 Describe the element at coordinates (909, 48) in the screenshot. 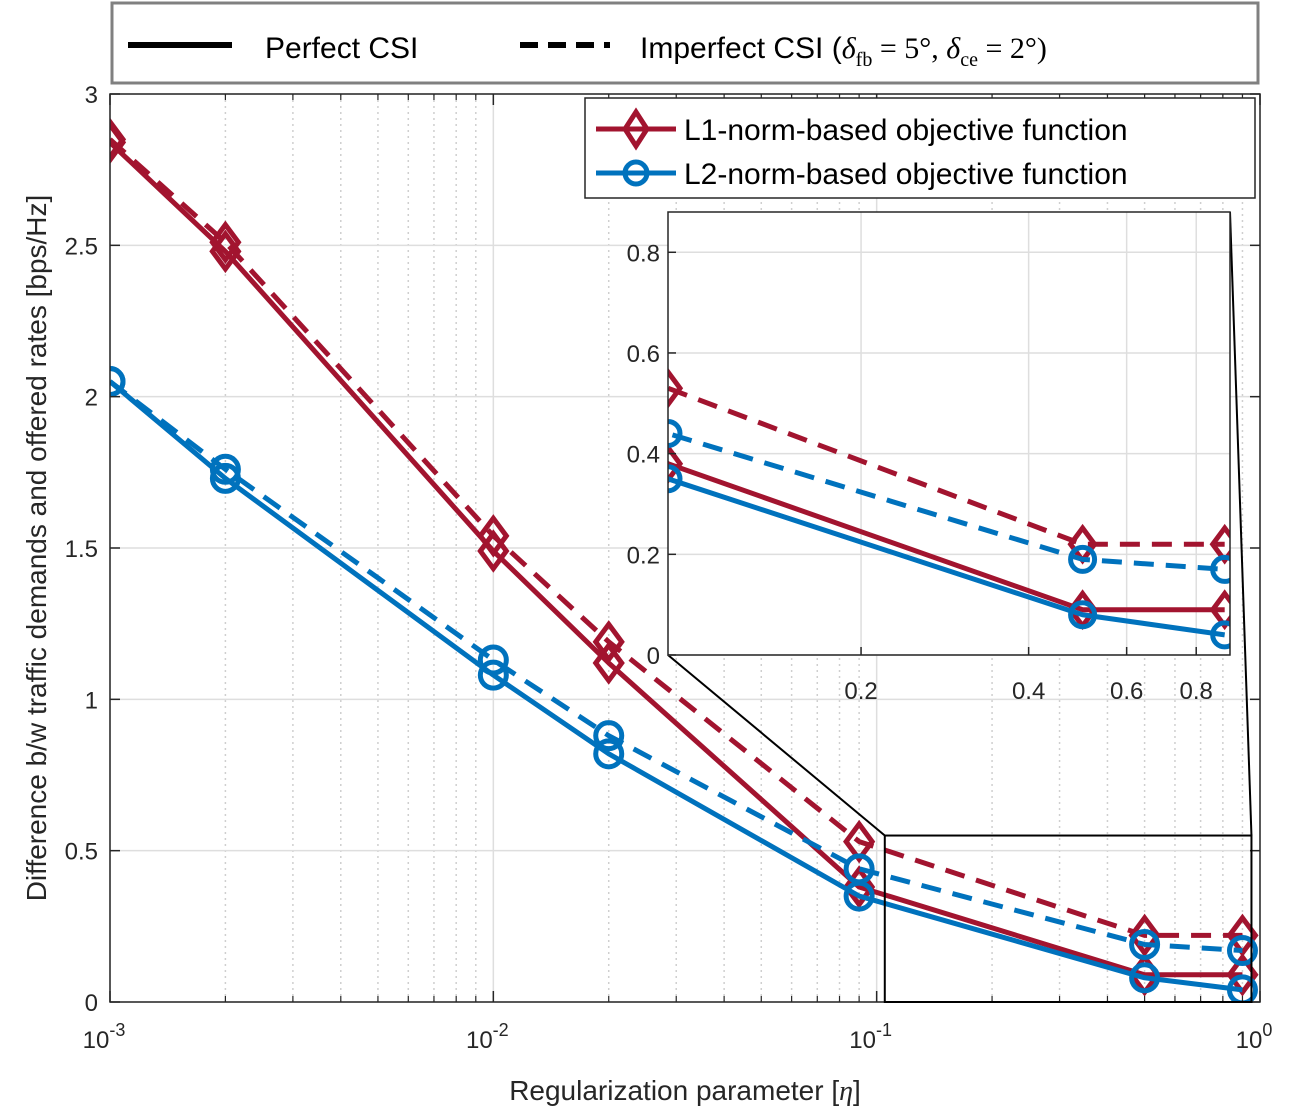

I see `legend-eq-1: = 5°,` at that location.